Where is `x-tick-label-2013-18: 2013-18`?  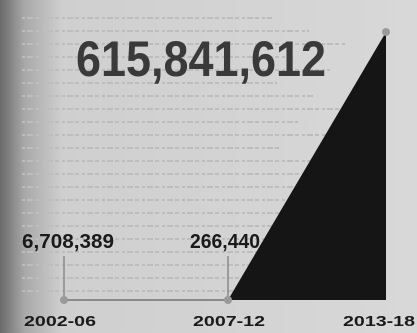
x-tick-label-2013-18: 2013-18 is located at coordinates (379, 321).